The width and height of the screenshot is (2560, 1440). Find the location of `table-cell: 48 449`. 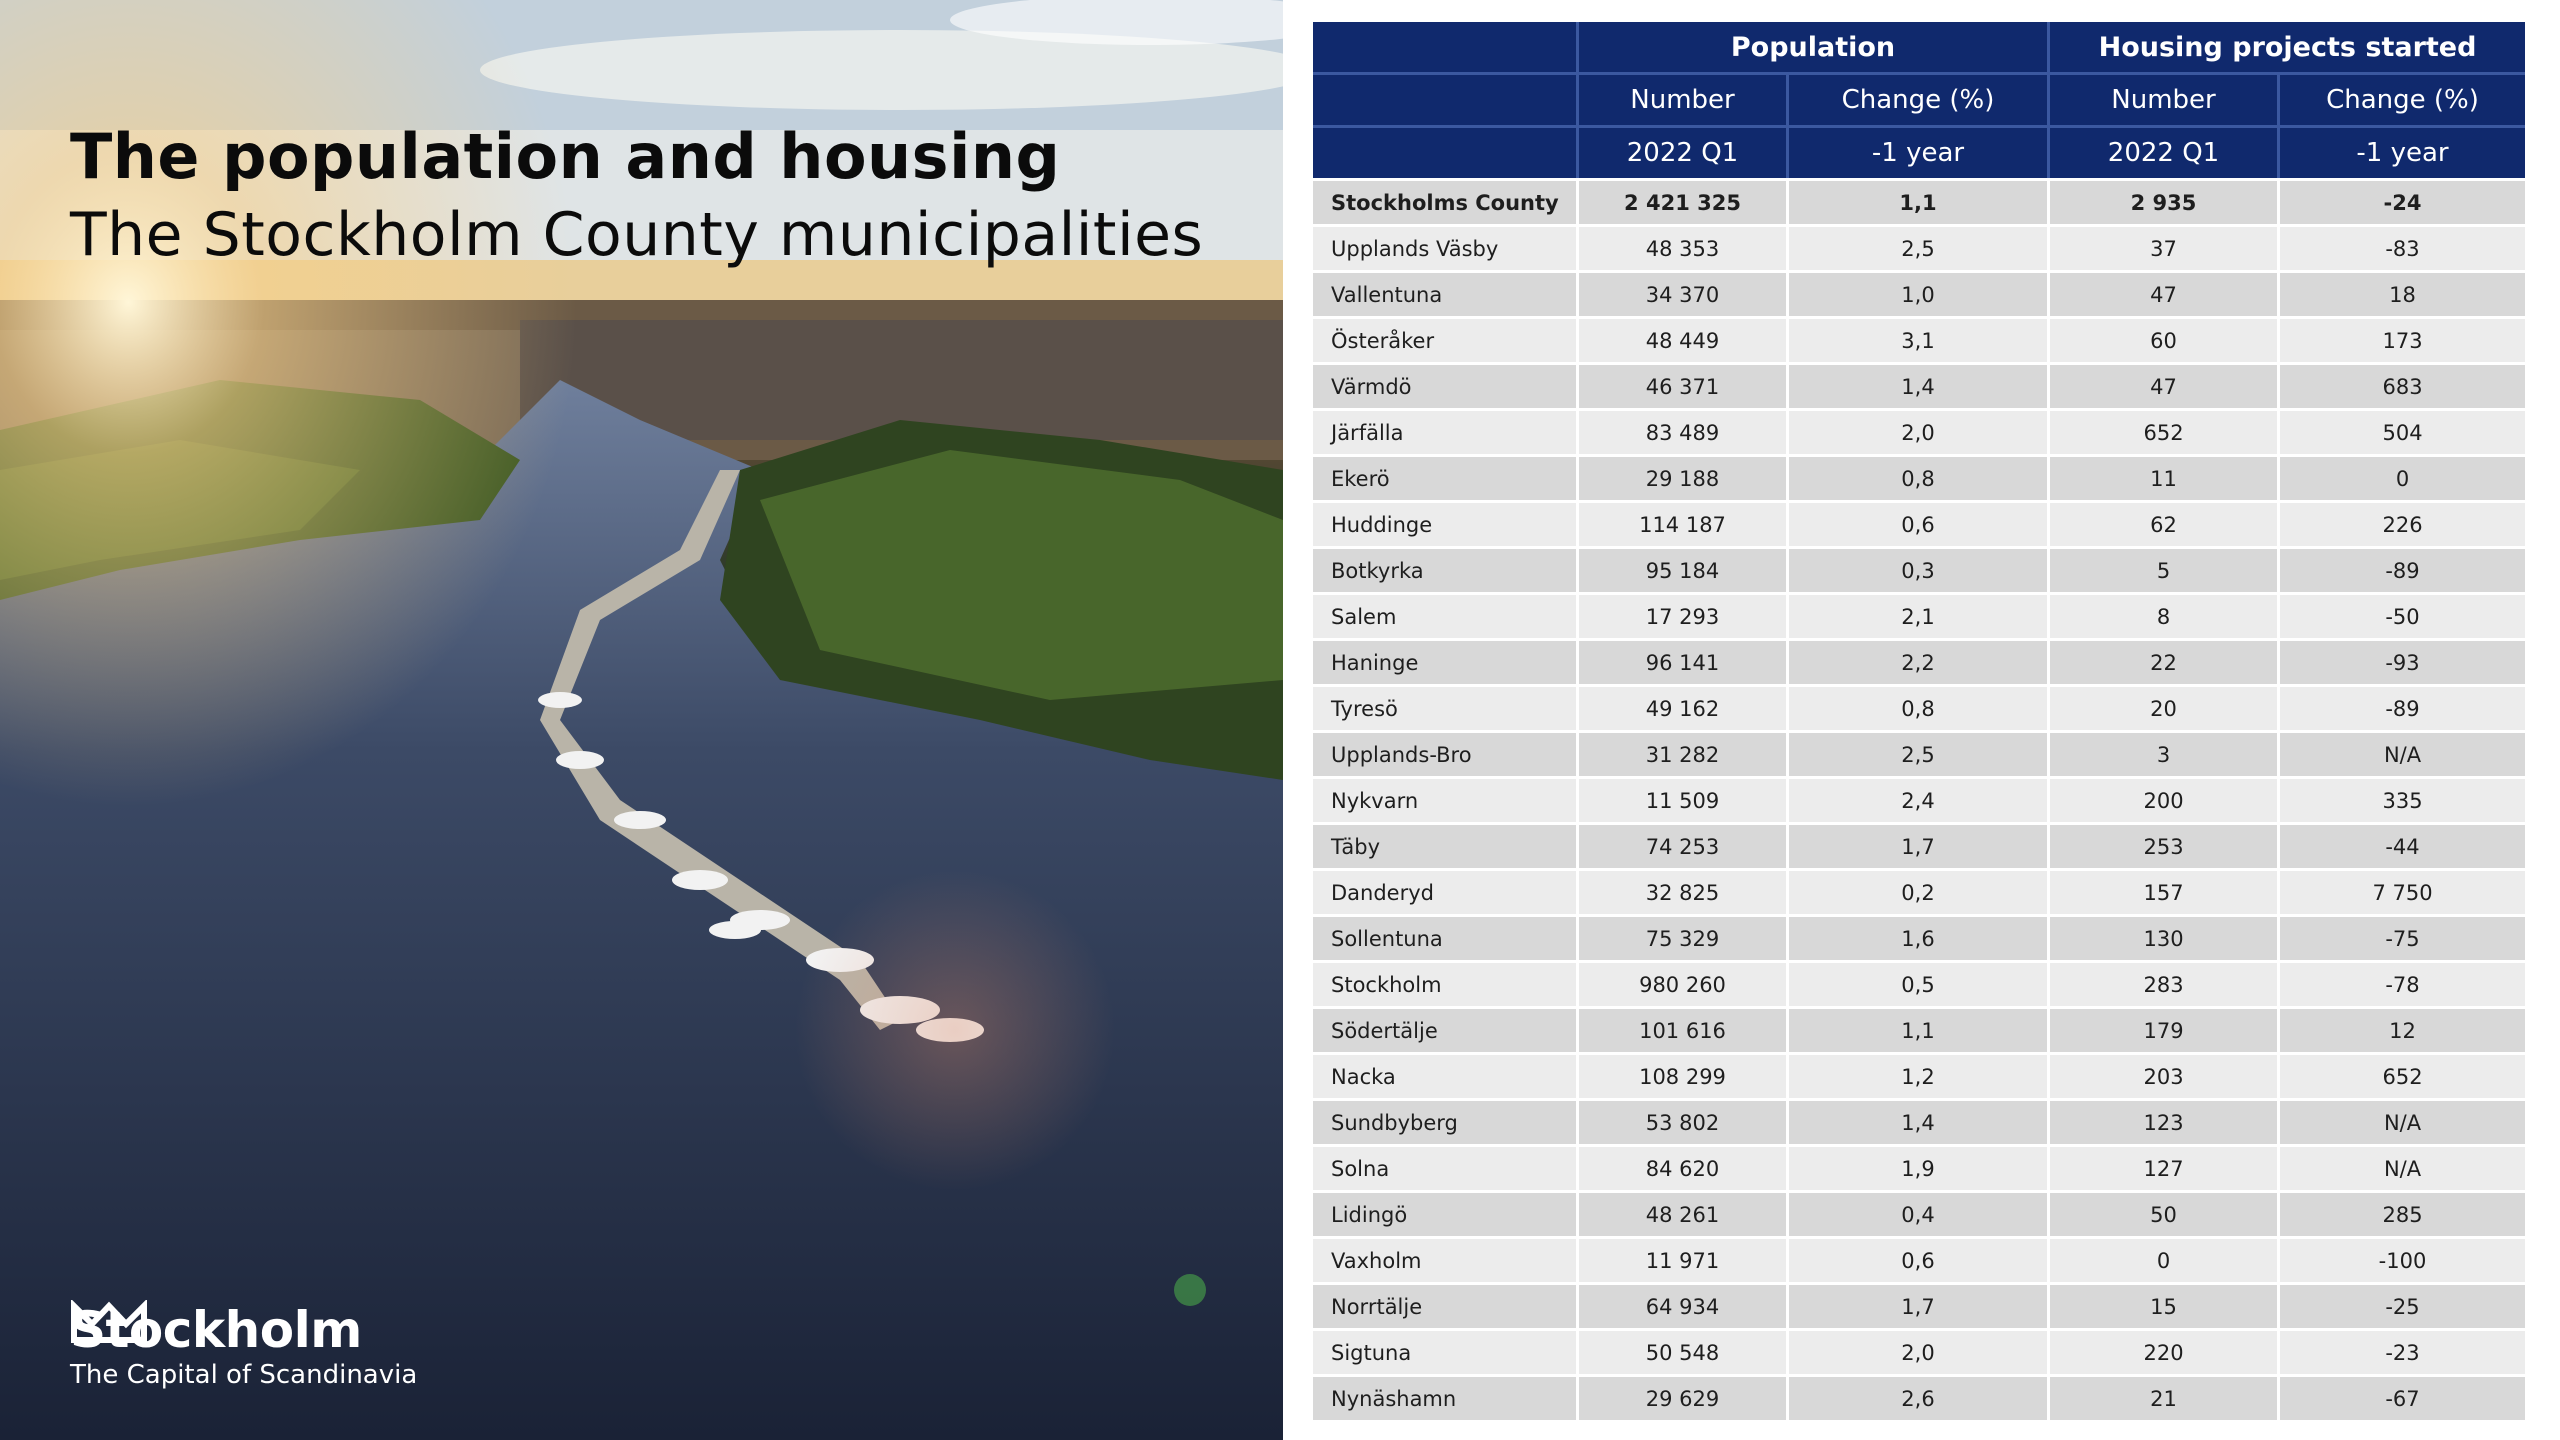

table-cell: 48 449 is located at coordinates (1684, 339).